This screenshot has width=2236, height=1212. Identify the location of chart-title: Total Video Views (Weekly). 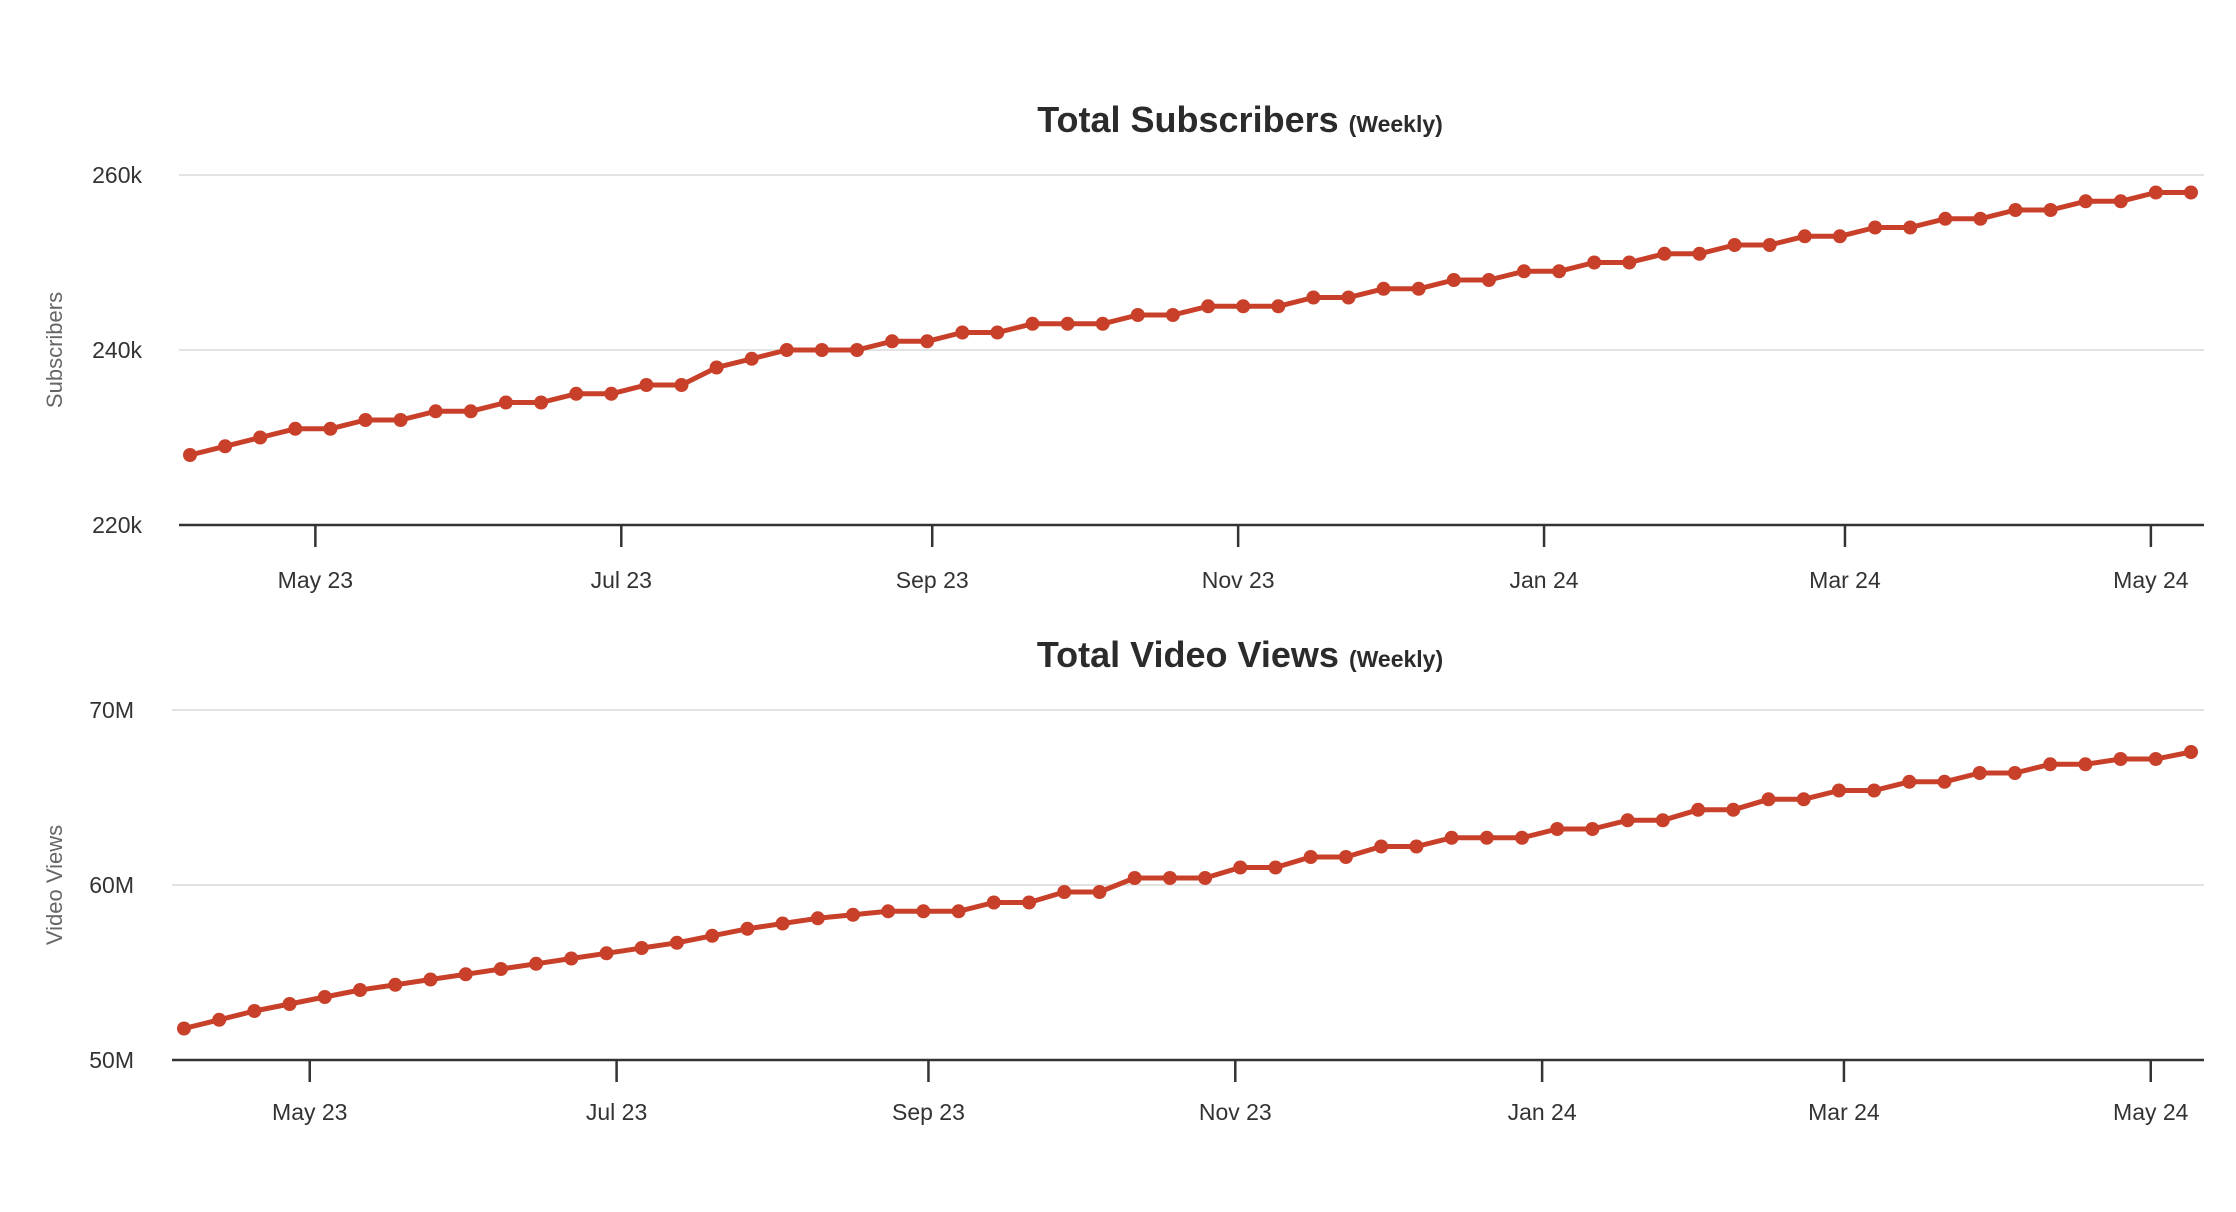
(1240, 654).